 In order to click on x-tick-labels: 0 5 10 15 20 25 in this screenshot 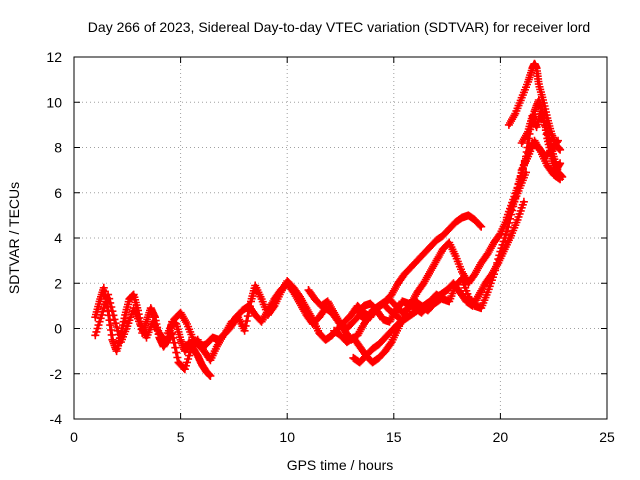, I will do `click(342, 437)`.